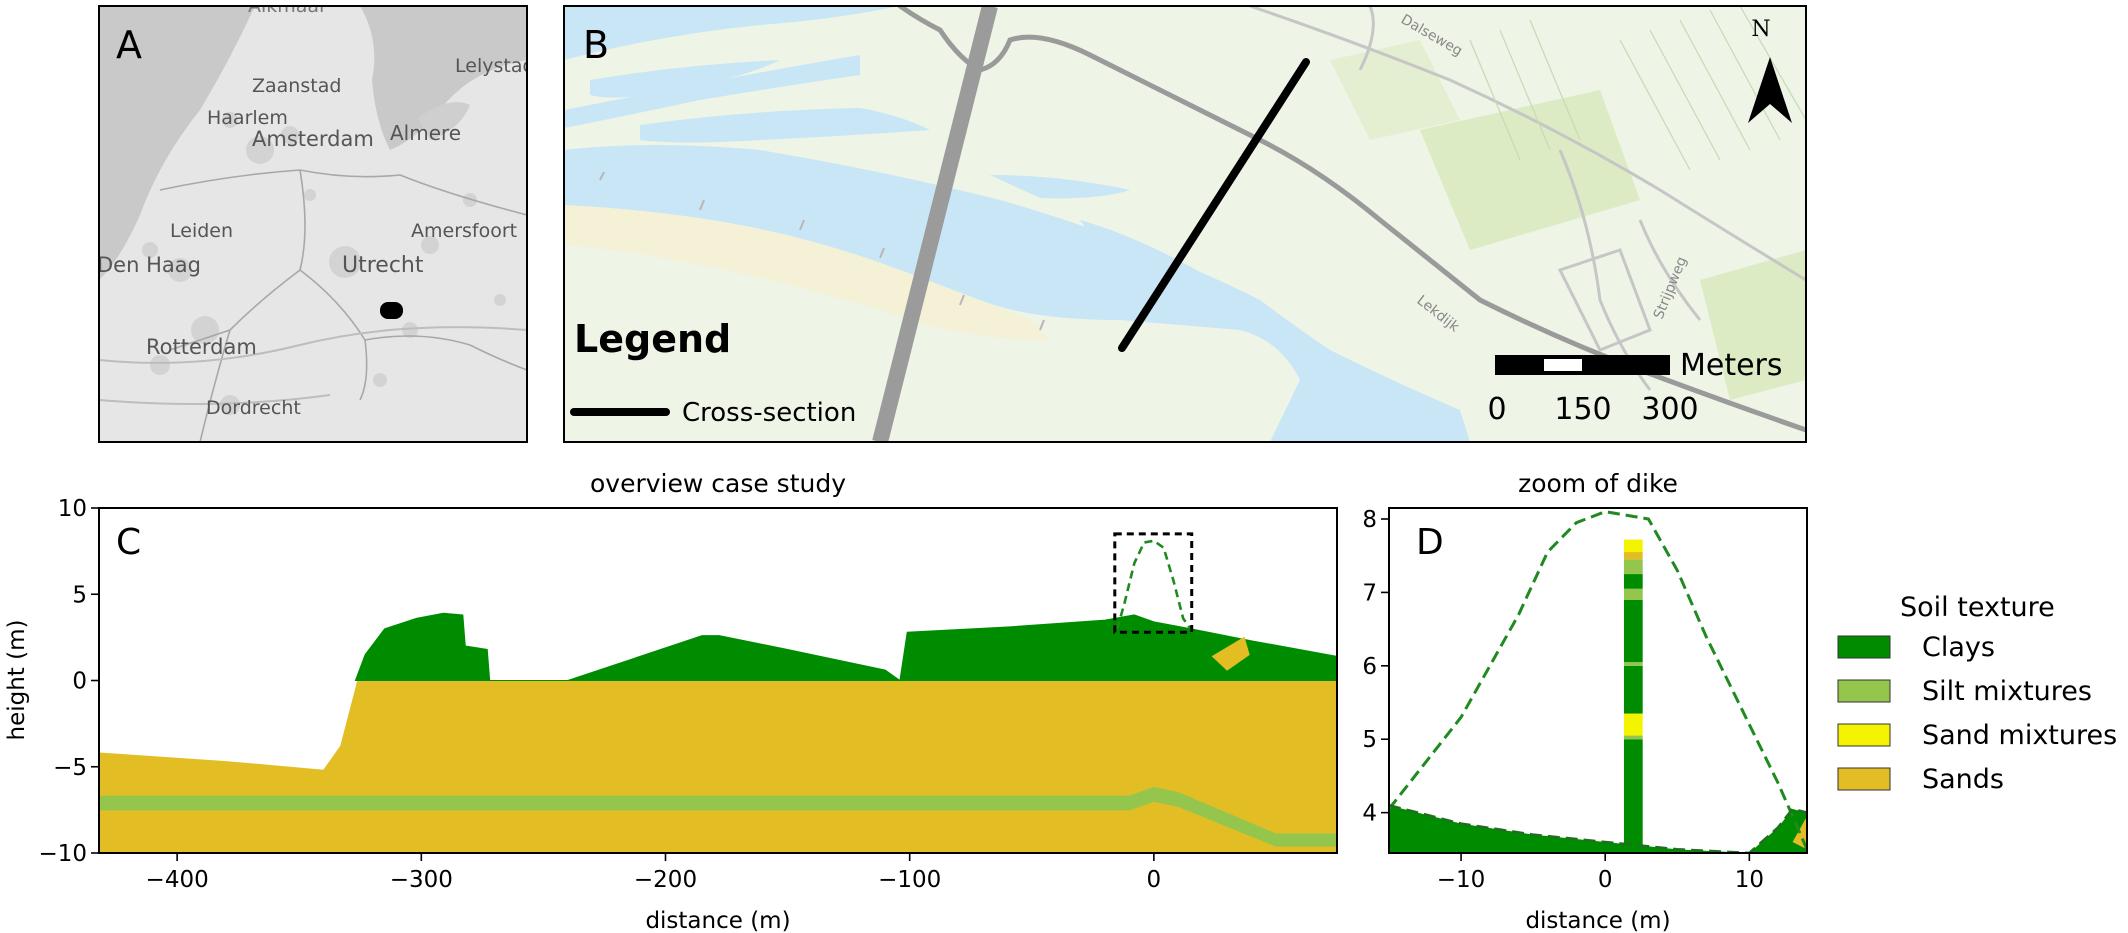  Describe the element at coordinates (1461, 880) in the screenshot. I see `x-tick-label: −10` at that location.